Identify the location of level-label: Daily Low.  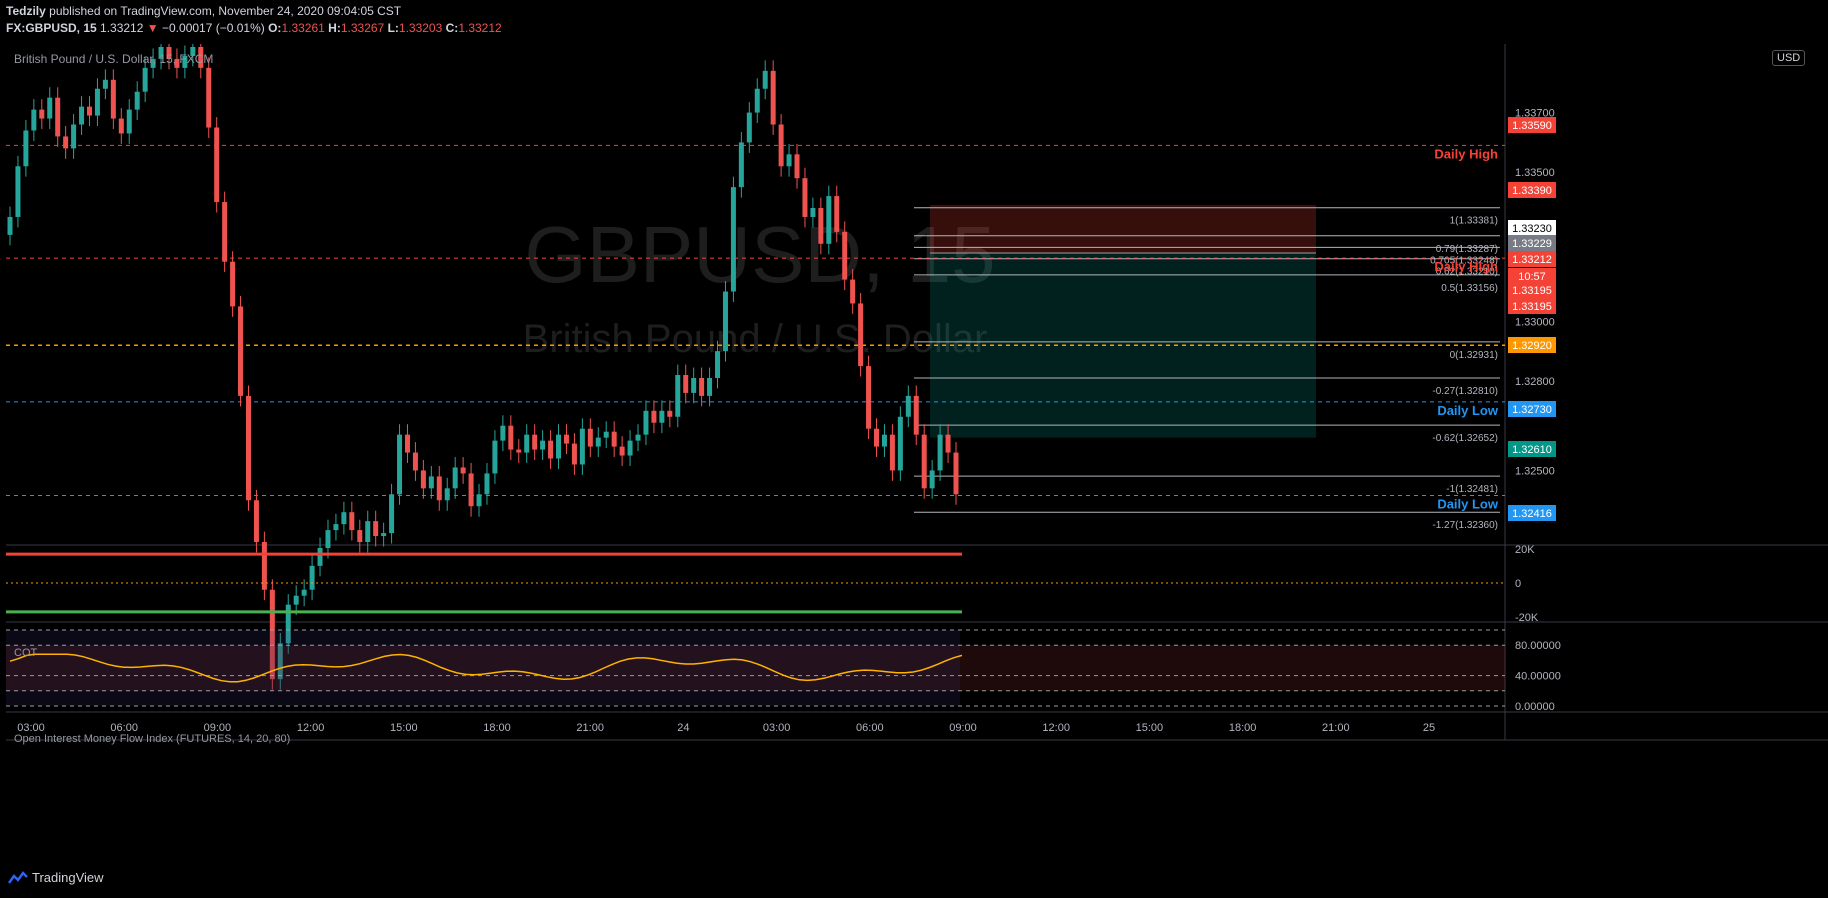
(1468, 503).